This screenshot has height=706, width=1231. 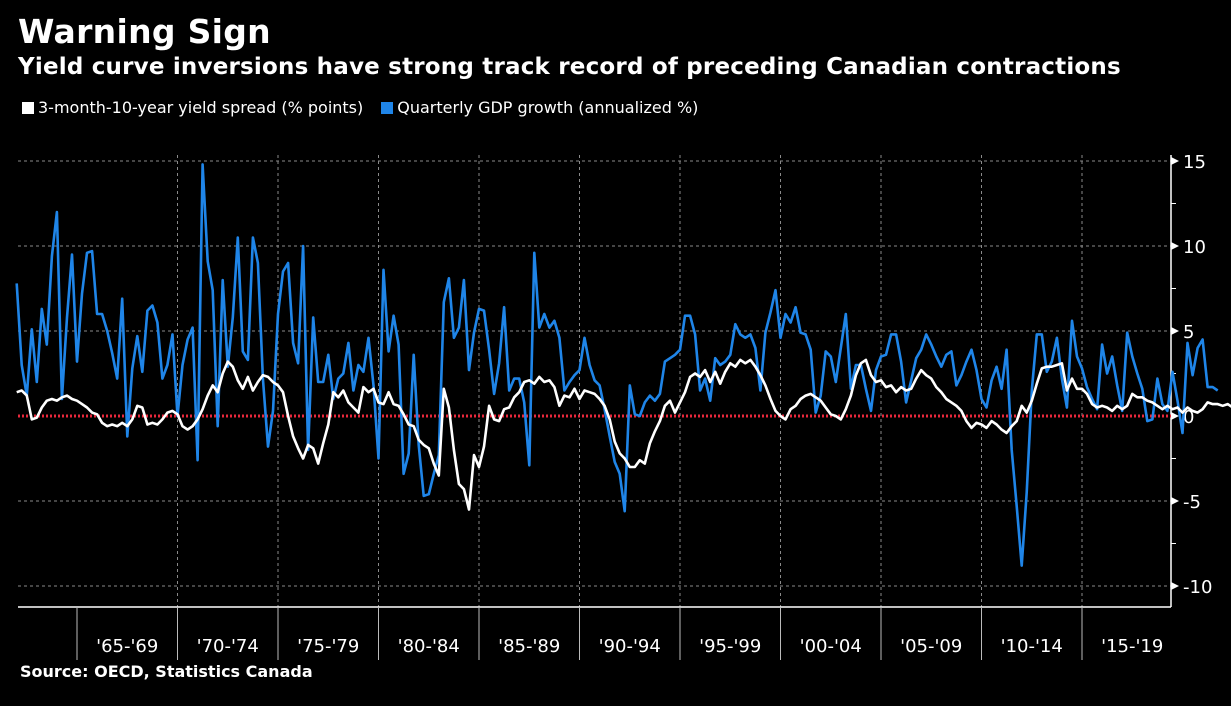 I want to click on legend-label-yield-spread: 3-month-10-year yield spread (% points), so click(x=201, y=107).